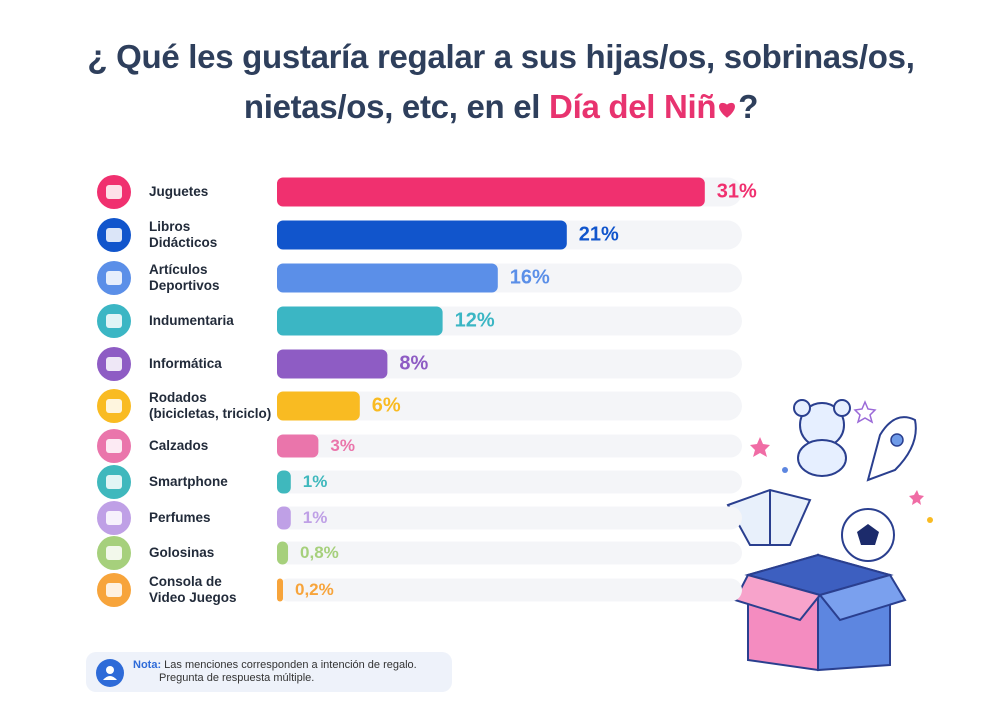 The width and height of the screenshot is (1002, 720). I want to click on title-line-2: nietas/os, etc, en el Día del Niñ?, so click(501, 107).